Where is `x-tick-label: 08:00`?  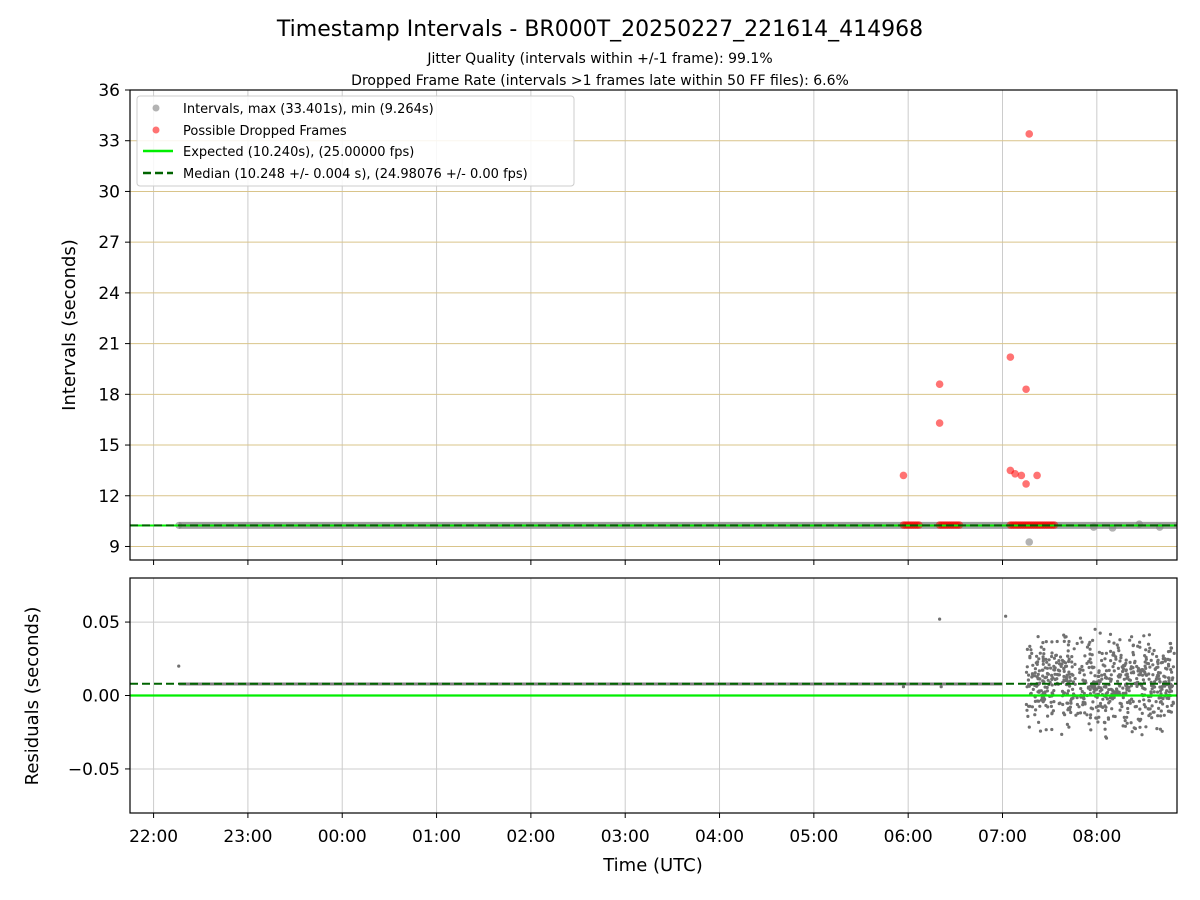
x-tick-label: 08:00 is located at coordinates (1096, 837).